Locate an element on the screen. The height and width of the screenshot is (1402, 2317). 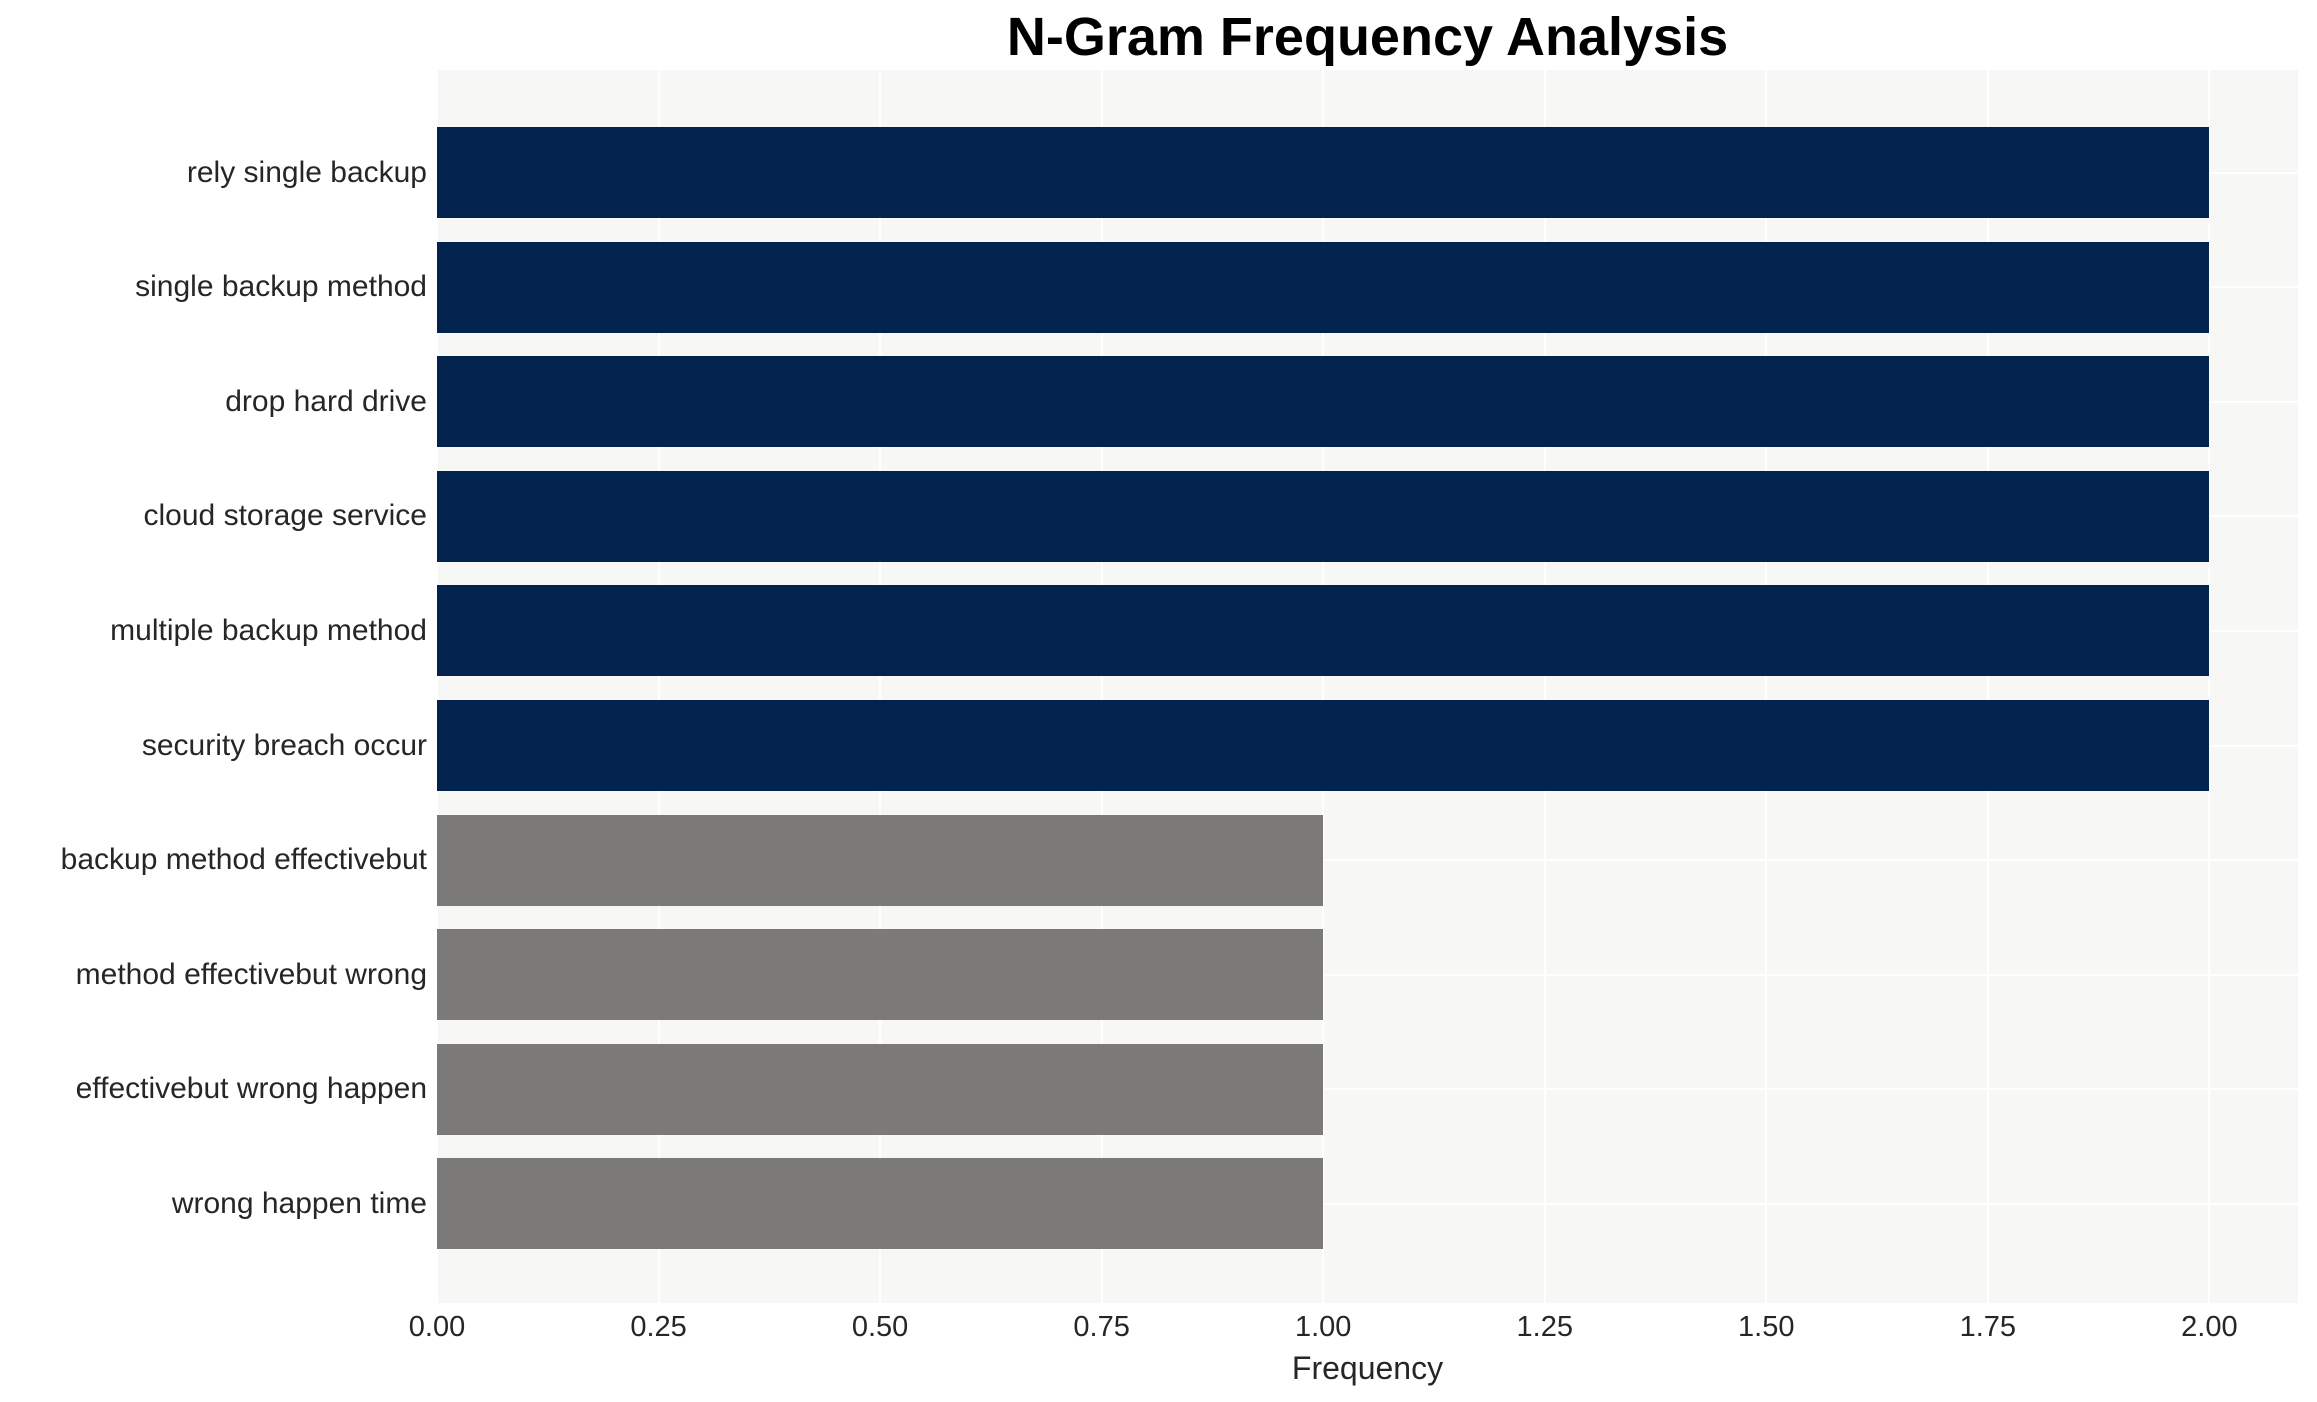
y-axis-label: multiple backup method is located at coordinates (268, 630).